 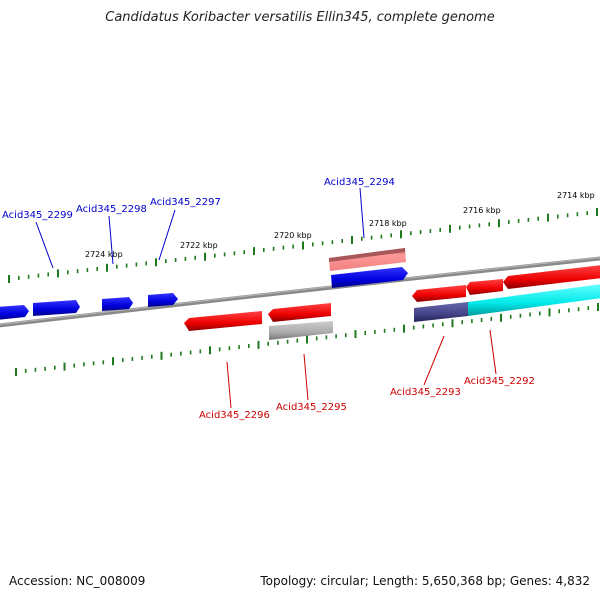 What do you see at coordinates (441, 312) in the screenshot?
I see `gene-acid345-2293-cds-feature` at bounding box center [441, 312].